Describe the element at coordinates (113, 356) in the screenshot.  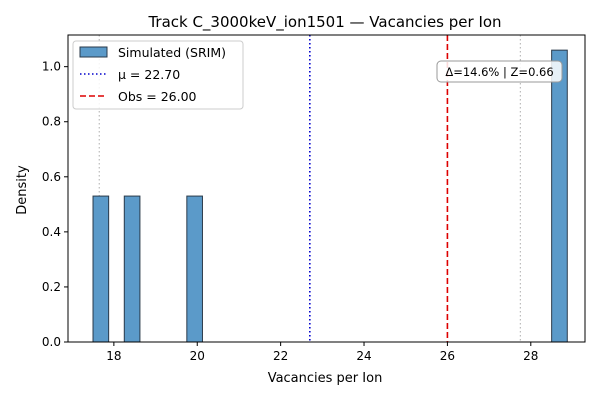
I see `x-tick-label: 18` at that location.